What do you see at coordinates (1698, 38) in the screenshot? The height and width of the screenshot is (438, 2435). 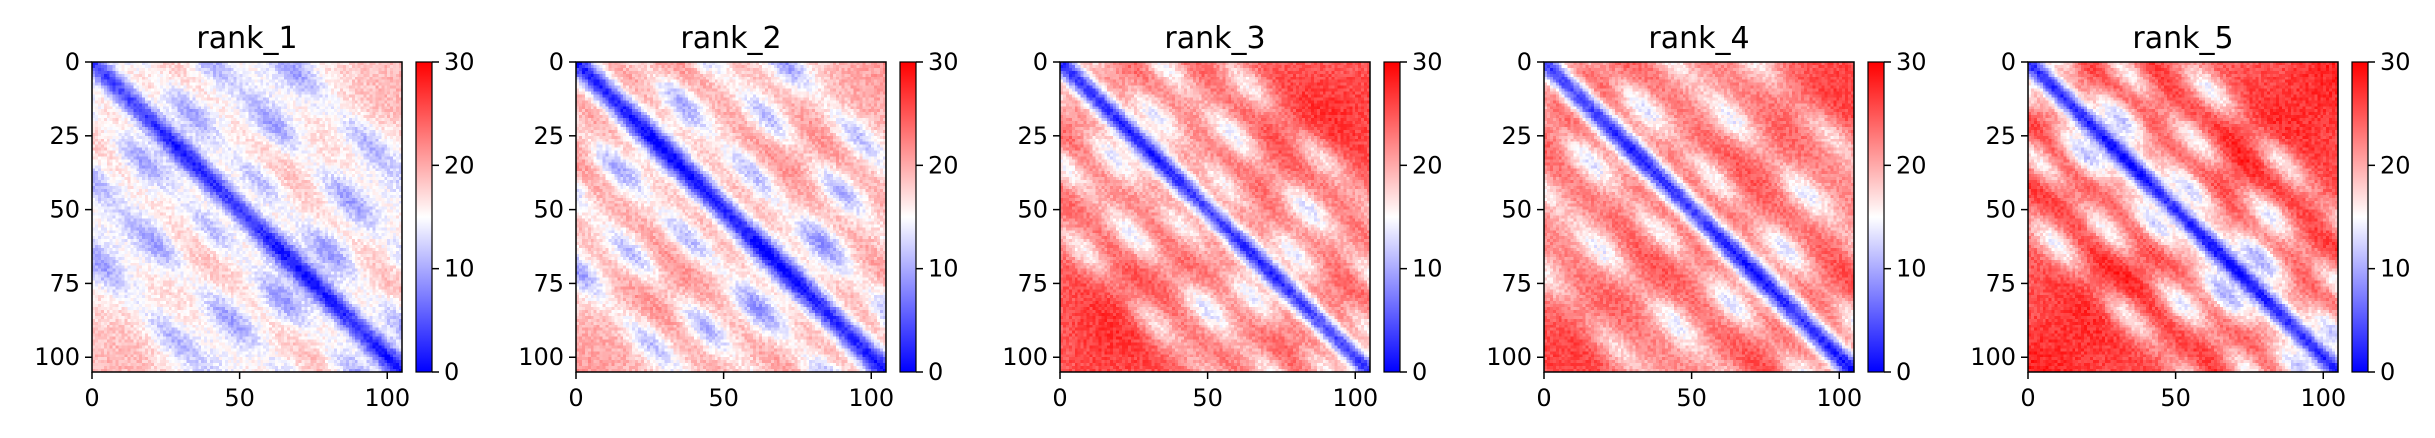 I see `panel-title: rank_4` at bounding box center [1698, 38].